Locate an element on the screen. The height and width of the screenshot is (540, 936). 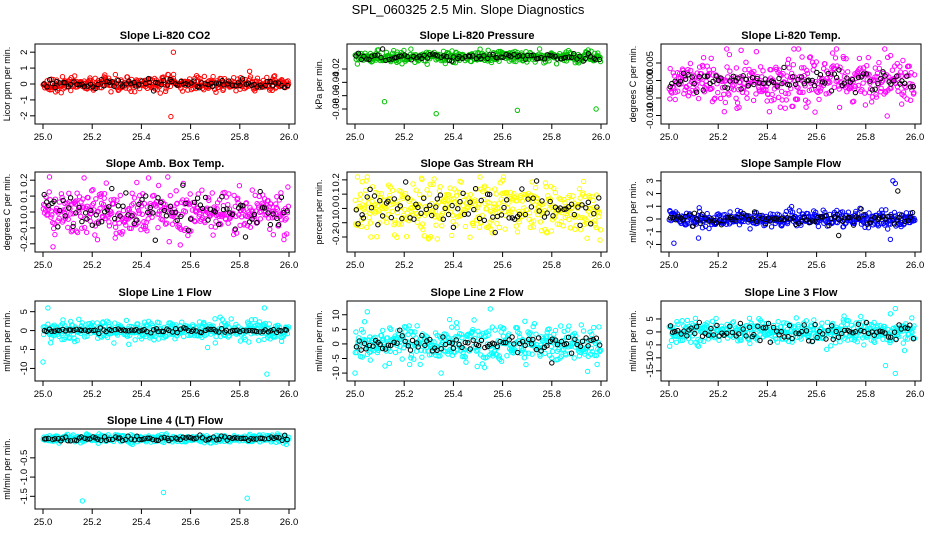
y-axis-label: degrees C per min. is located at coordinates (7, 212).